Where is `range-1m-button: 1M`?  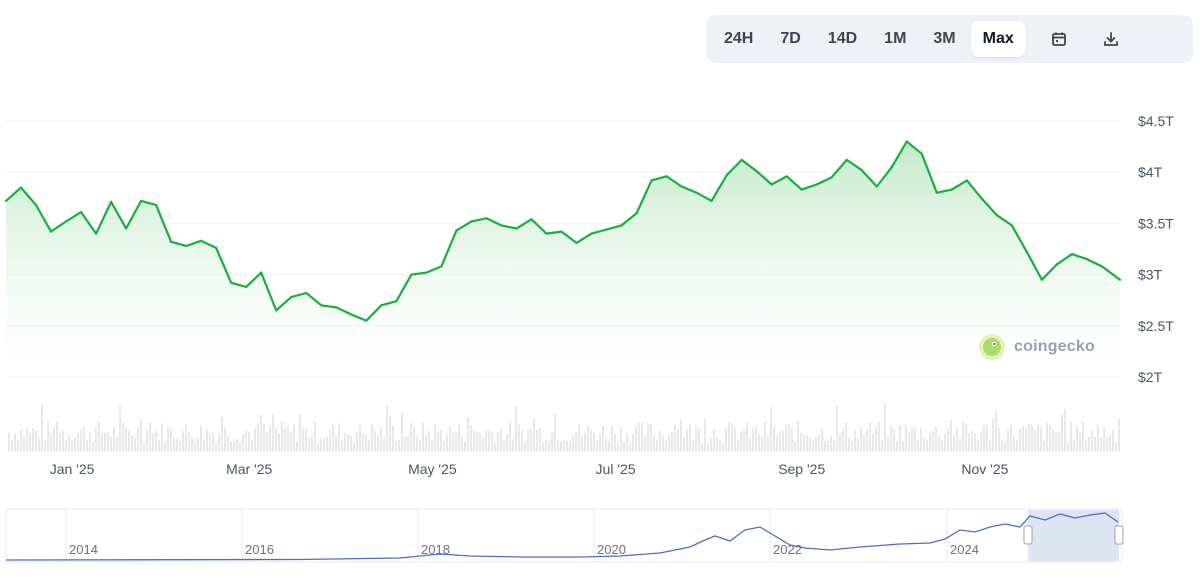
range-1m-button: 1M is located at coordinates (895, 38).